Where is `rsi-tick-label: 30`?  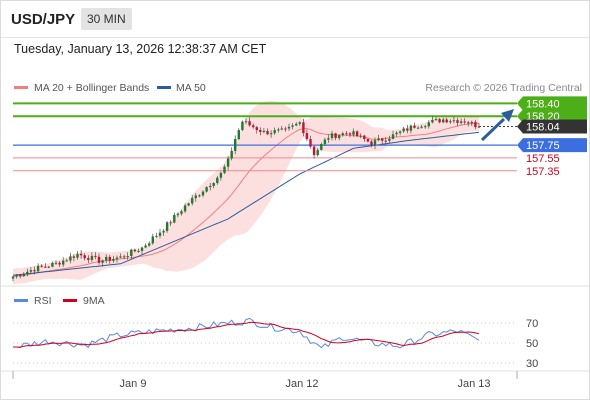 rsi-tick-label: 30 is located at coordinates (532, 364).